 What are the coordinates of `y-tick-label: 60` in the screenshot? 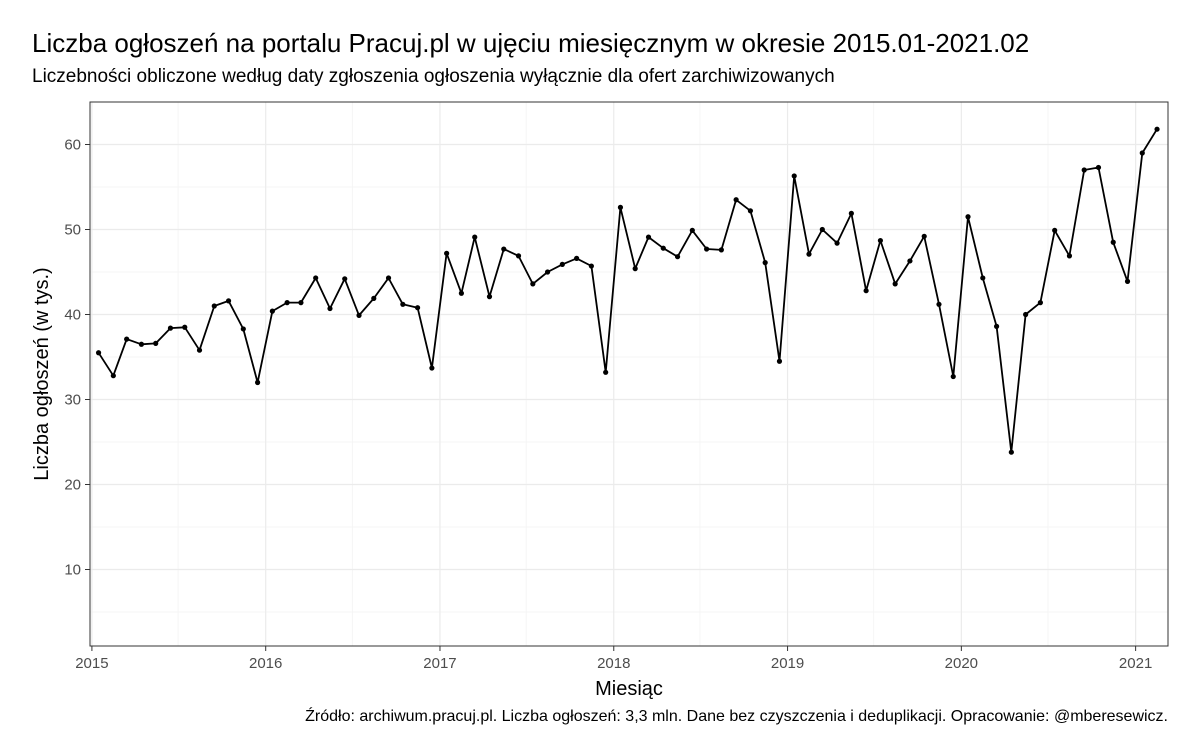 It's located at (72, 145).